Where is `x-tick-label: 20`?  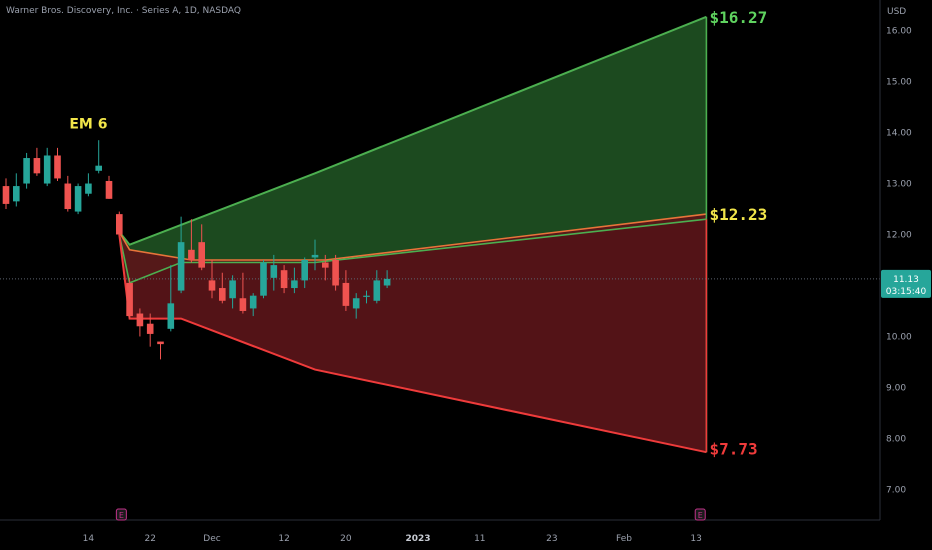
x-tick-label: 20 is located at coordinates (346, 539).